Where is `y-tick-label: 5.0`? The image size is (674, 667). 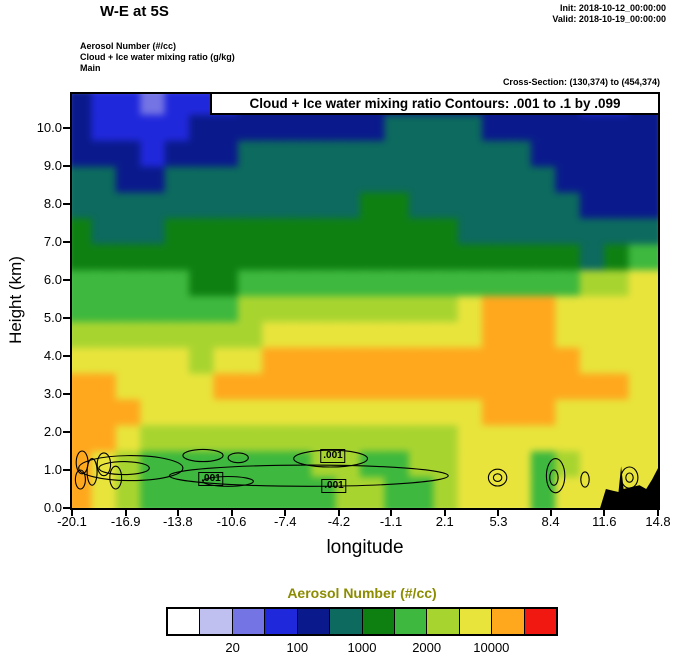 y-tick-label: 5.0 is located at coordinates (52, 317).